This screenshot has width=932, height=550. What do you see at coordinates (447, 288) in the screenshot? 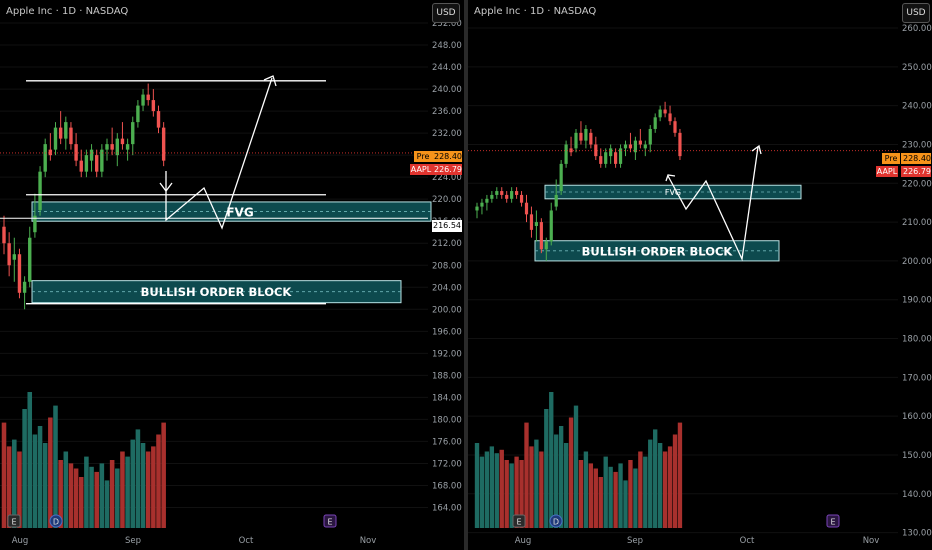
I see `y-tick-label: 204.00` at bounding box center [447, 288].